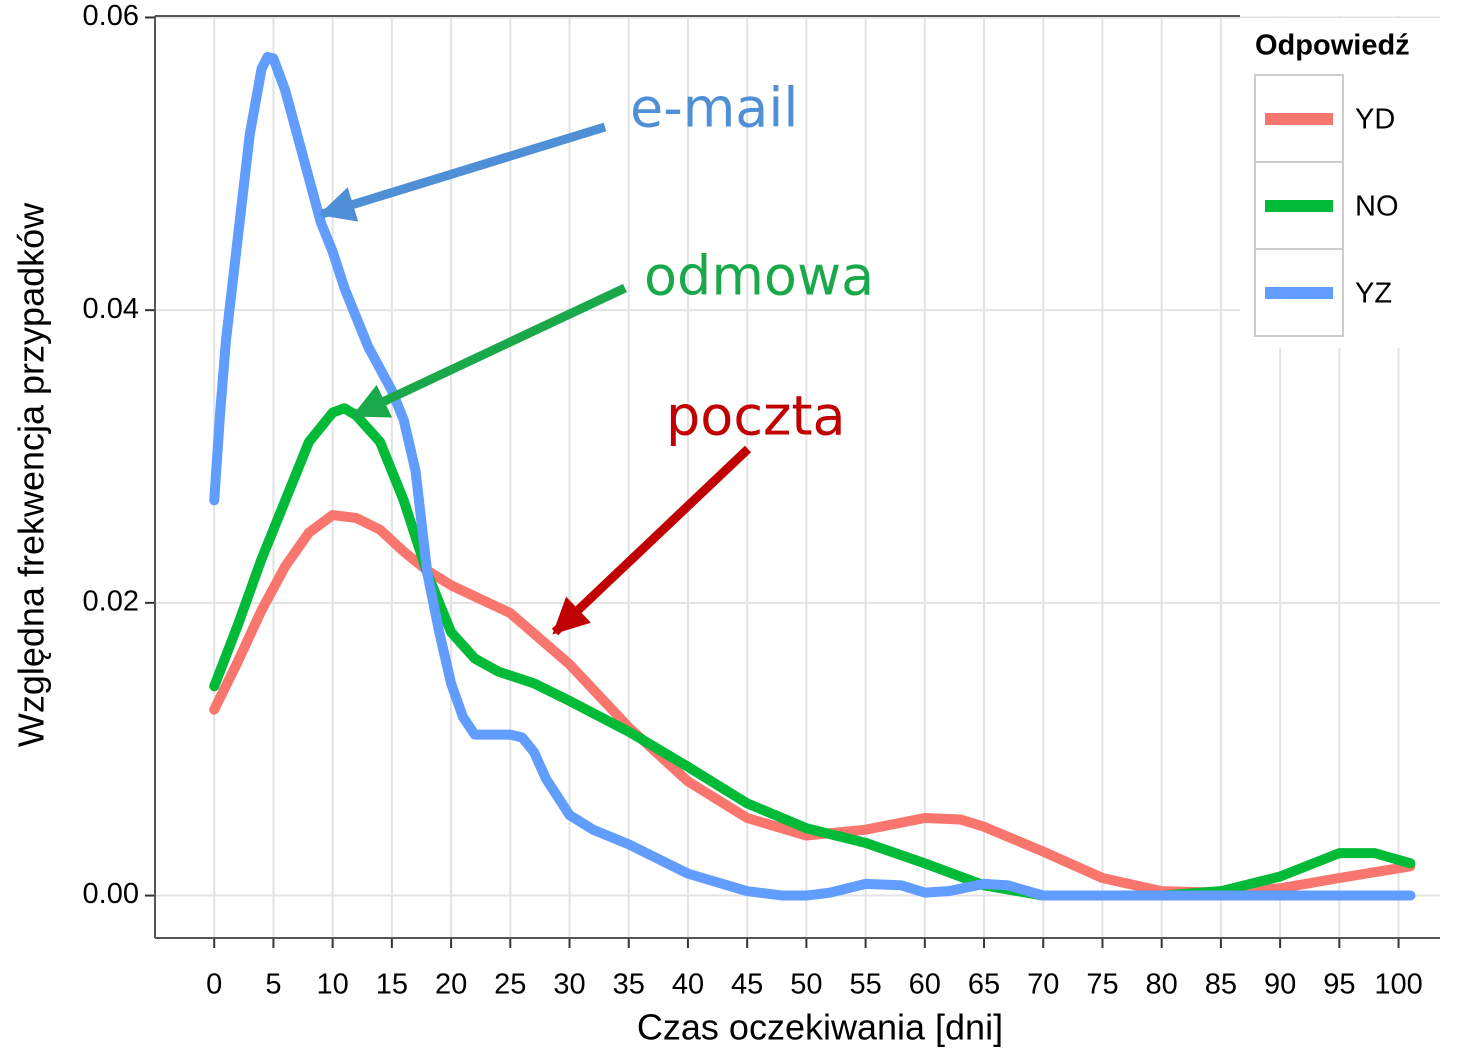 This screenshot has width=1464, height=1056. I want to click on annotation: odmowa, so click(759, 276).